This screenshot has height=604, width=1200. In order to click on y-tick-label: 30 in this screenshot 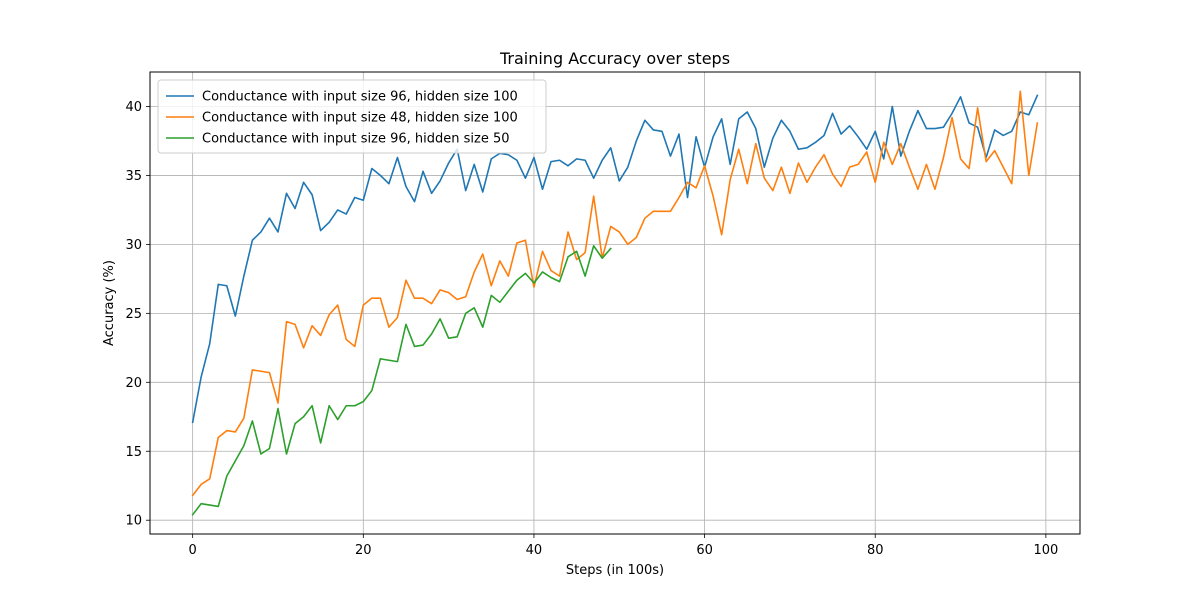, I will do `click(133, 245)`.